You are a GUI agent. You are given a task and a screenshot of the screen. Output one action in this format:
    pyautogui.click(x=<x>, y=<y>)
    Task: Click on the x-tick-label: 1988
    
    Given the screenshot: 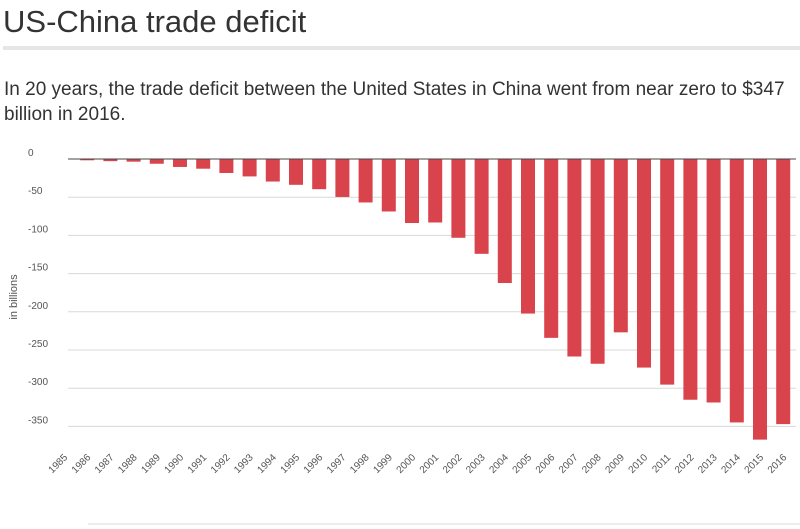 What is the action you would take?
    pyautogui.click(x=128, y=464)
    